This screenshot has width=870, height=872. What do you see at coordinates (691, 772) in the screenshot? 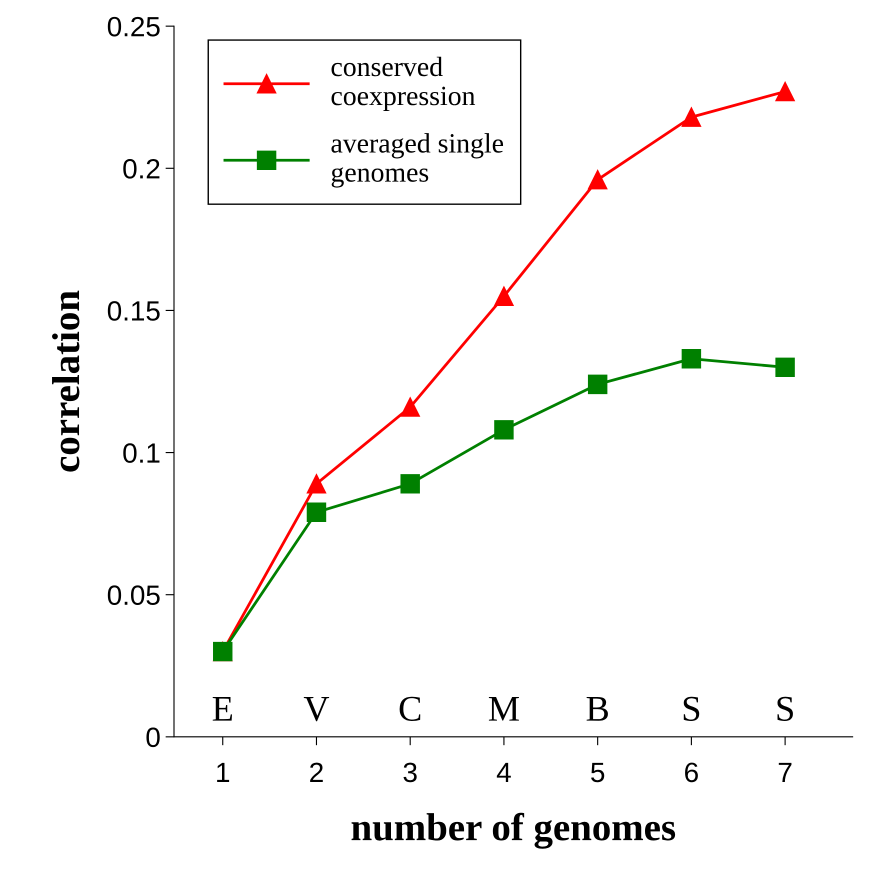
I see `x-tick-label: 6` at bounding box center [691, 772].